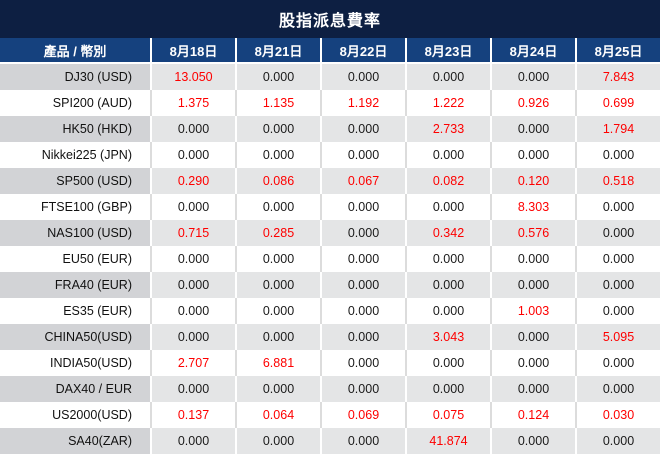  What do you see at coordinates (617, 103) in the screenshot?
I see `value-cell: 0.699` at bounding box center [617, 103].